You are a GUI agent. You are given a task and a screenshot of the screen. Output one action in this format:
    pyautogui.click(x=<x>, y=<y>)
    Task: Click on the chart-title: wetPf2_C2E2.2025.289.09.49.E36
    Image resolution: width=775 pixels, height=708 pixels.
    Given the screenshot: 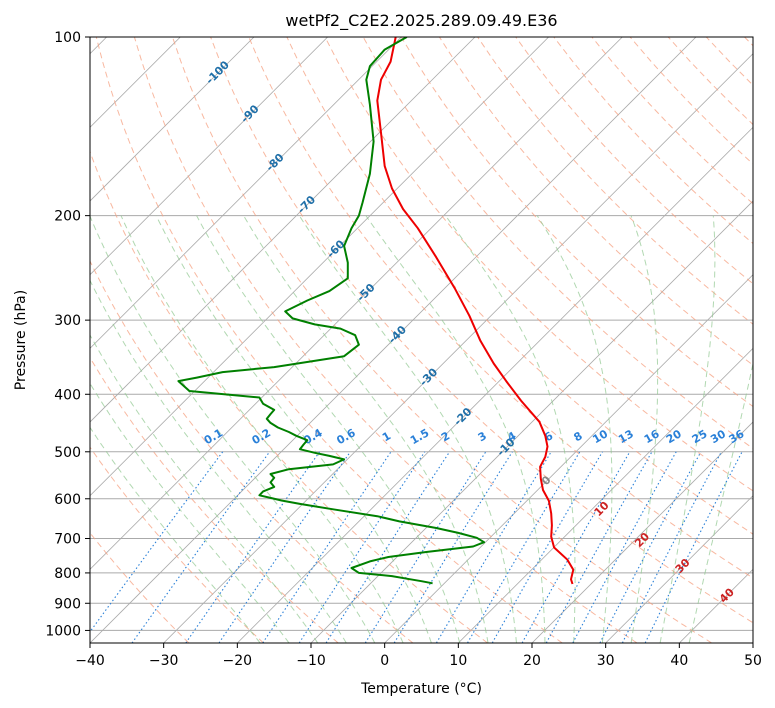 What is the action you would take?
    pyautogui.click(x=421, y=21)
    